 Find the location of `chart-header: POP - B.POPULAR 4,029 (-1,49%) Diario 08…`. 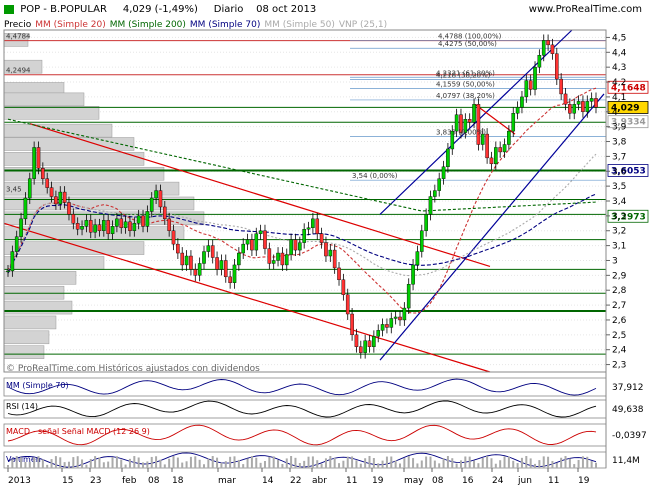

chart-header: POP - B.POPULAR 4,029 (-1,49%) Diario 08… is located at coordinates (160, 9).